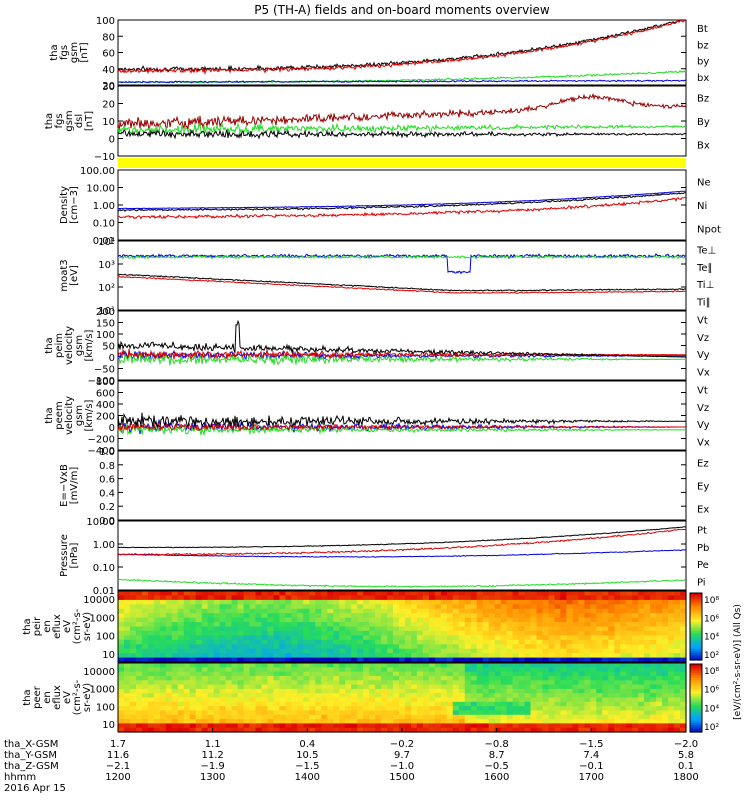 The height and width of the screenshot is (800, 750). What do you see at coordinates (711, 601) in the screenshot?
I see `colorbar-tick: 10⁸` at bounding box center [711, 601].